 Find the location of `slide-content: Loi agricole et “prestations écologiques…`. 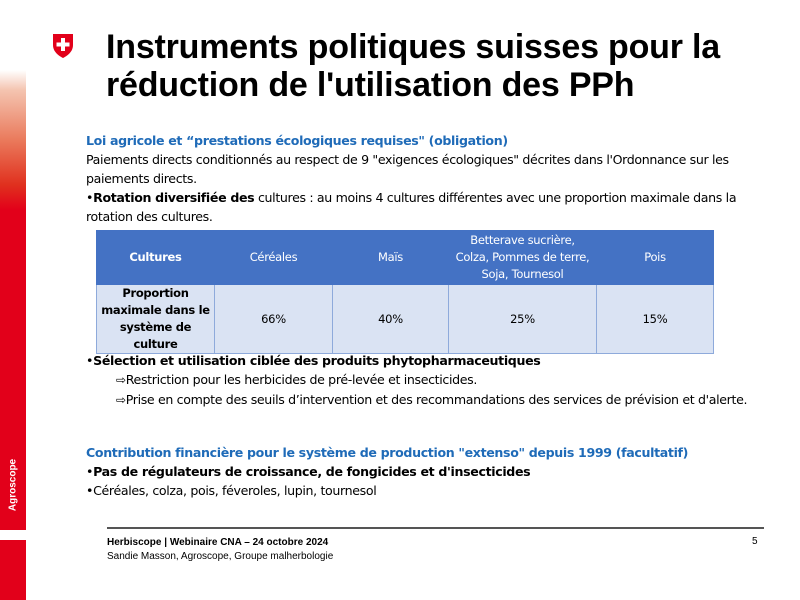

slide-content: Loi agricole et “prestations écologiques… is located at coordinates (426, 178).